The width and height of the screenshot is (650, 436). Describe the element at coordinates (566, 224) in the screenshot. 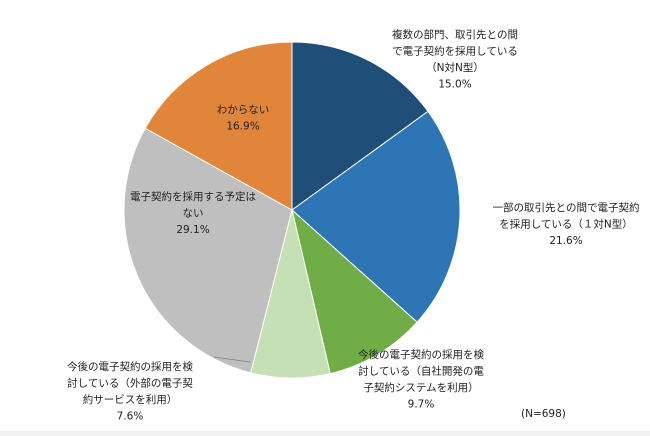

I see `slice-label-2-line-2: を採用している（１対N型）` at that location.